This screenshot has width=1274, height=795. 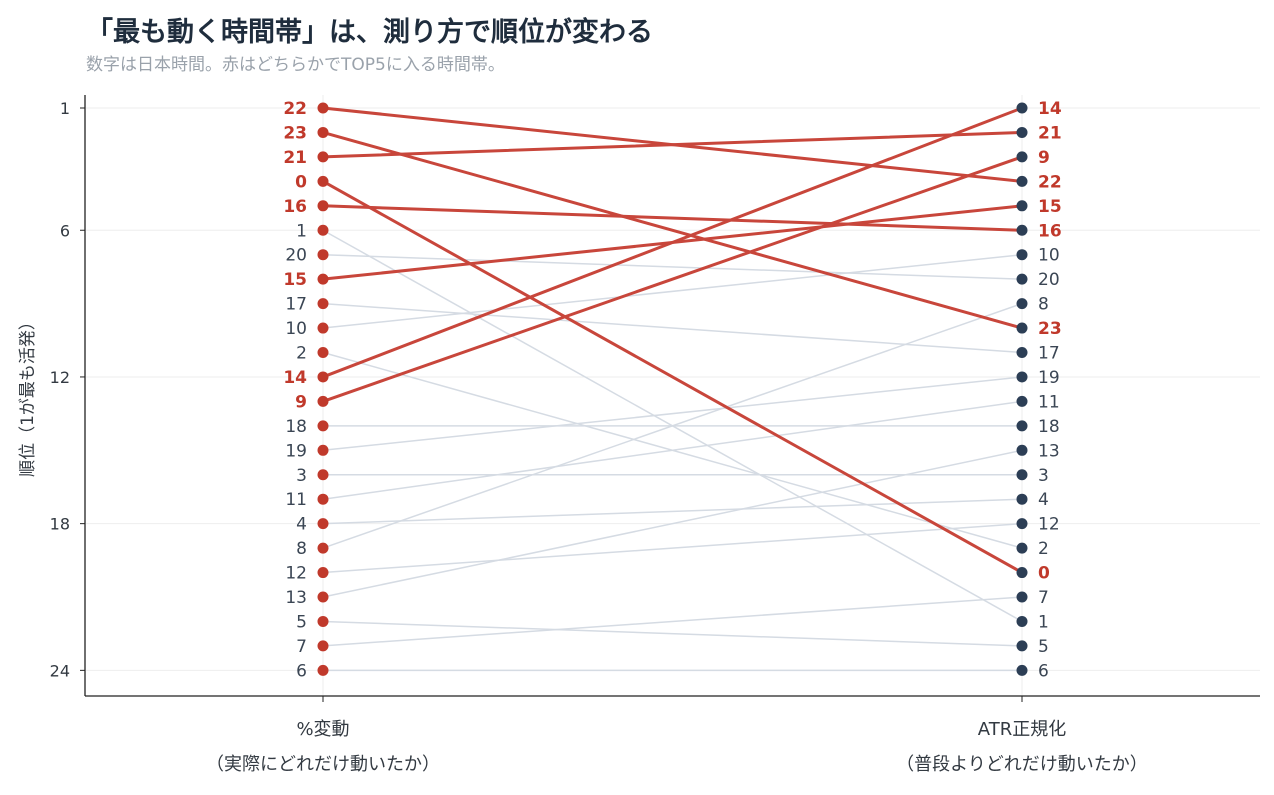 I want to click on left-label-hour-17: 17, so click(x=296, y=305).